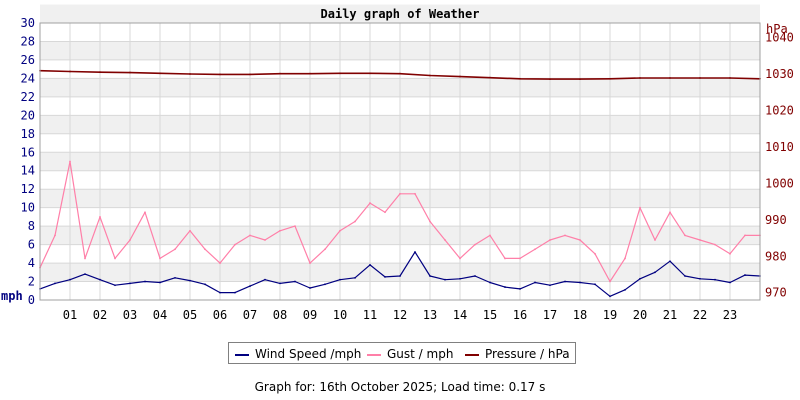  I want to click on legend-item-wind: Wind Speed /mph, so click(298, 354).